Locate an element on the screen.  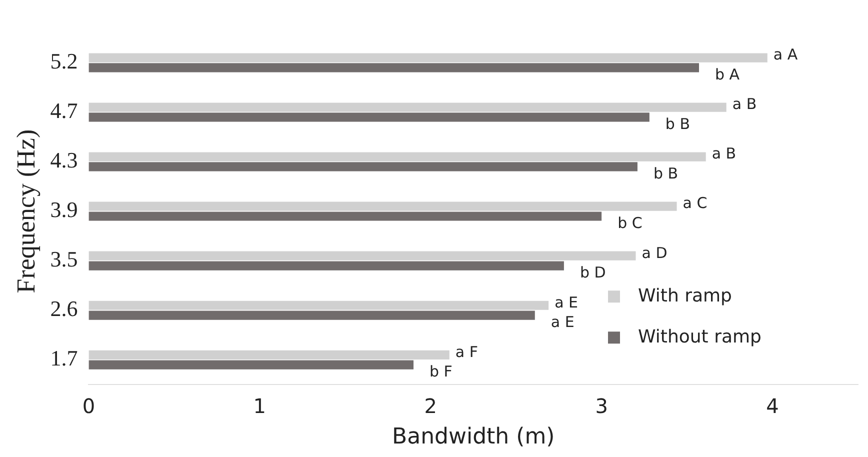
data-label: a F is located at coordinates (466, 351).